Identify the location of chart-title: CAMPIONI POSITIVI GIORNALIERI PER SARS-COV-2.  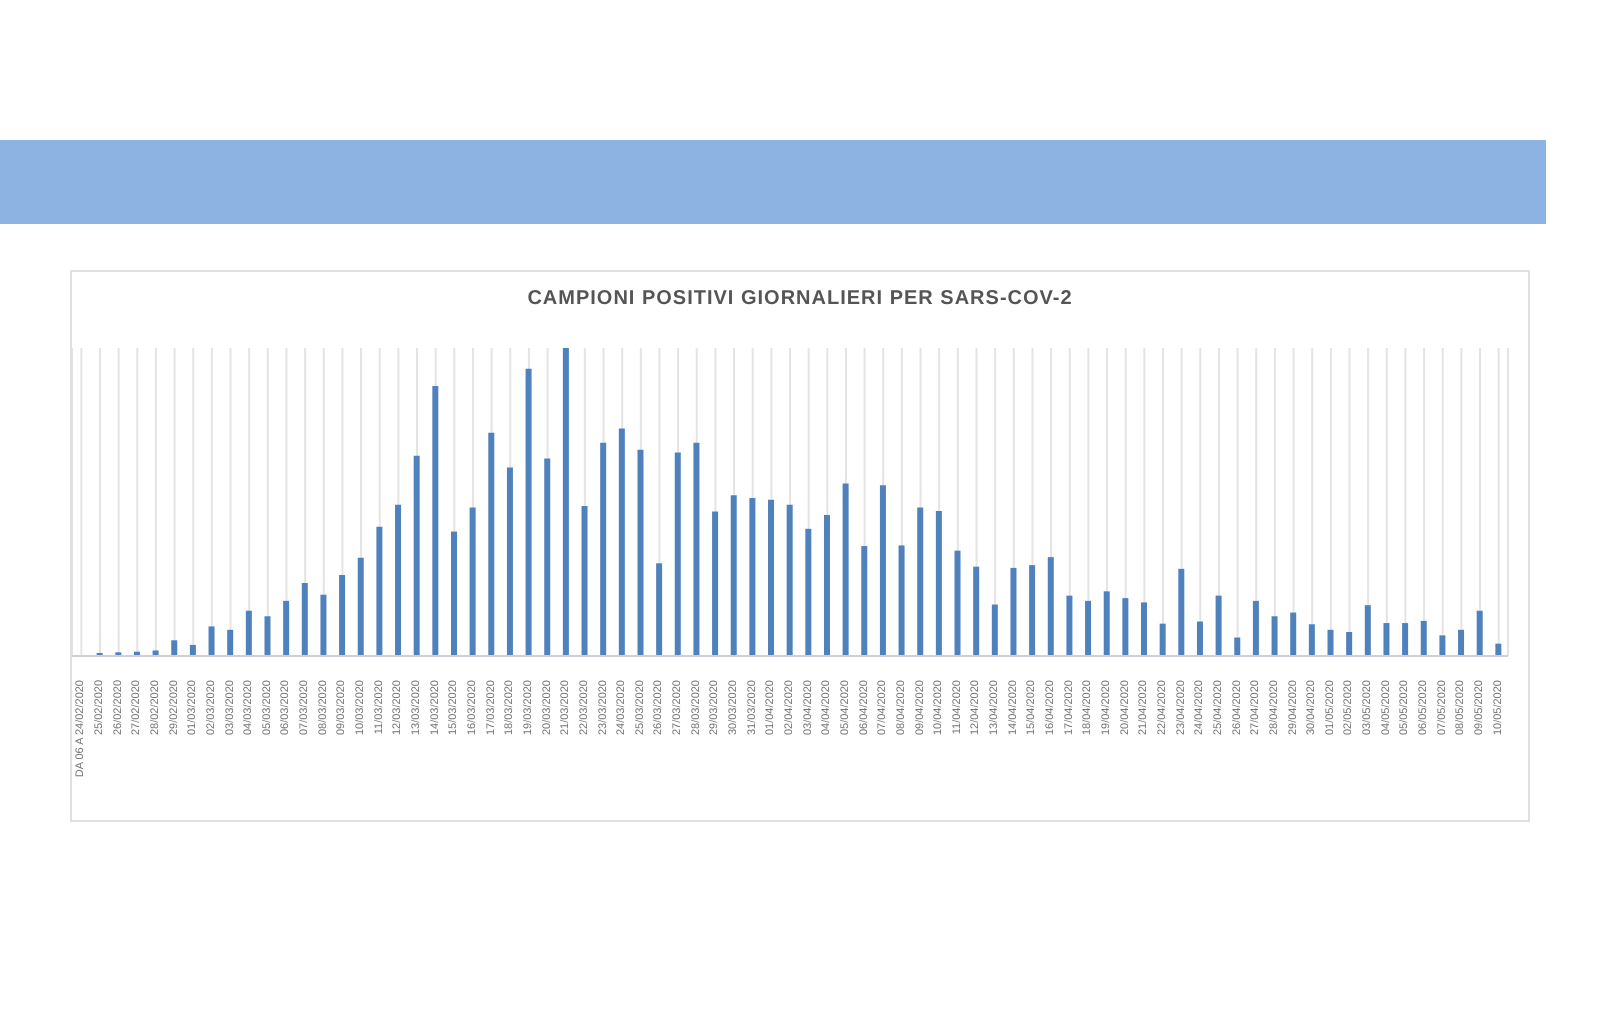
(800, 299).